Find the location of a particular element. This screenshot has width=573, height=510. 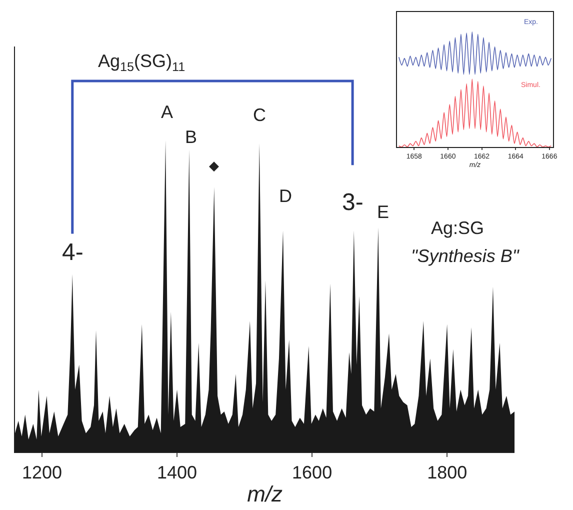

annotation: B is located at coordinates (191, 137).